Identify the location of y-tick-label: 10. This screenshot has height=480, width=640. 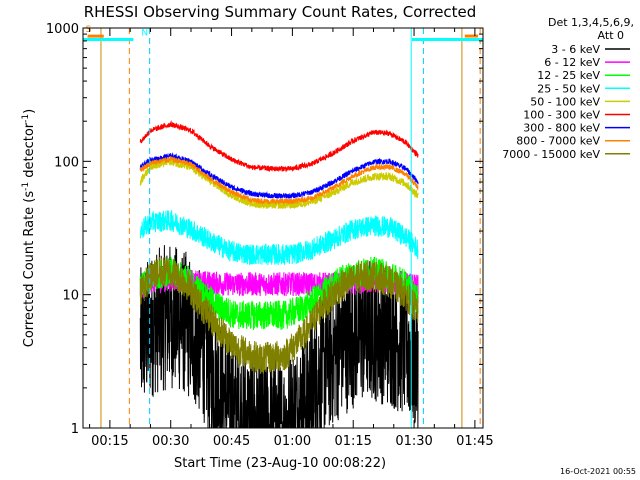
(70, 296).